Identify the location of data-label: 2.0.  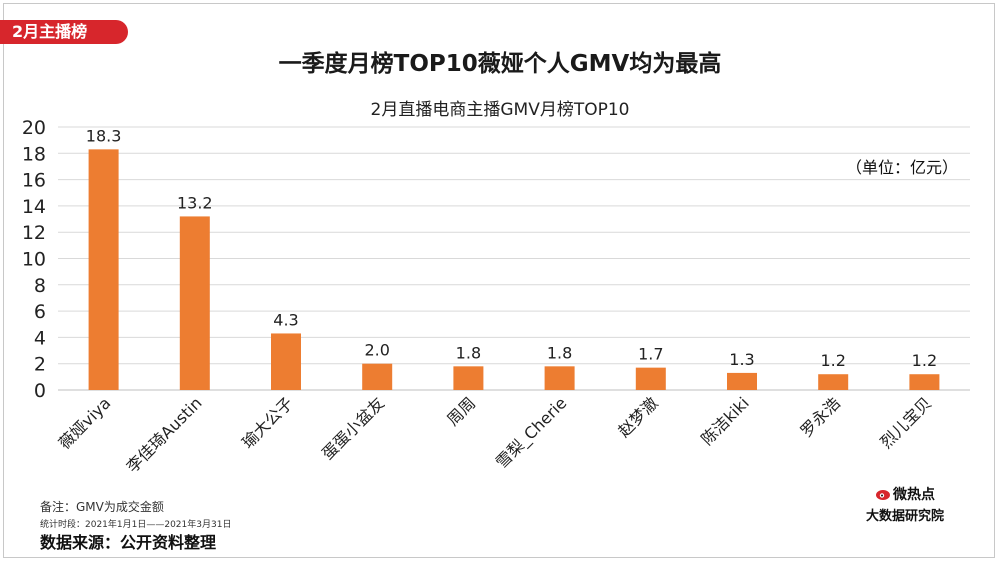
(376, 350).